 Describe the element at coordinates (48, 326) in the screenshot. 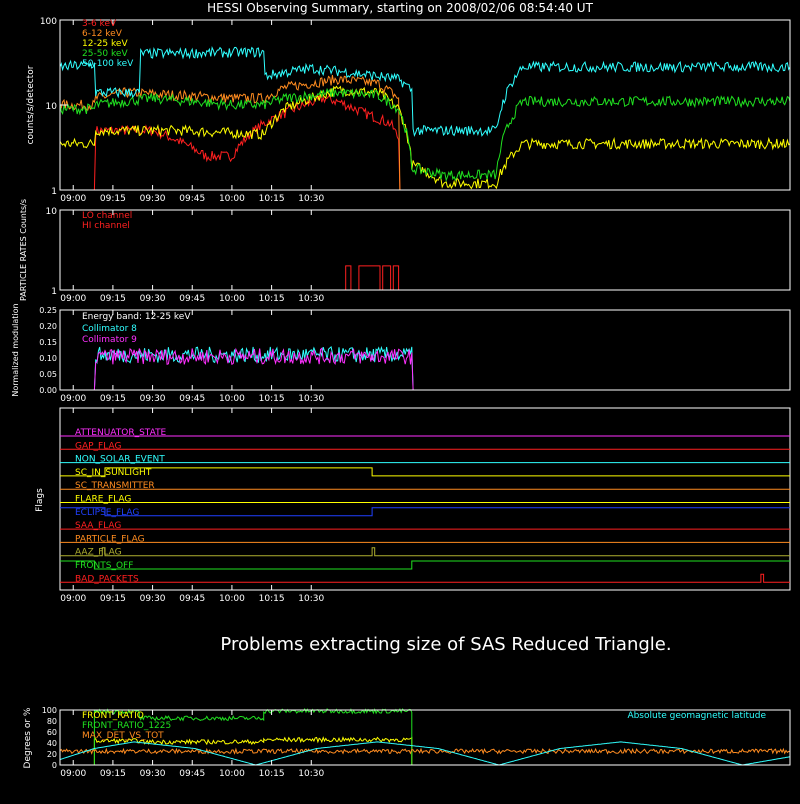

I see `modulation-ytick-label: 0.20` at that location.